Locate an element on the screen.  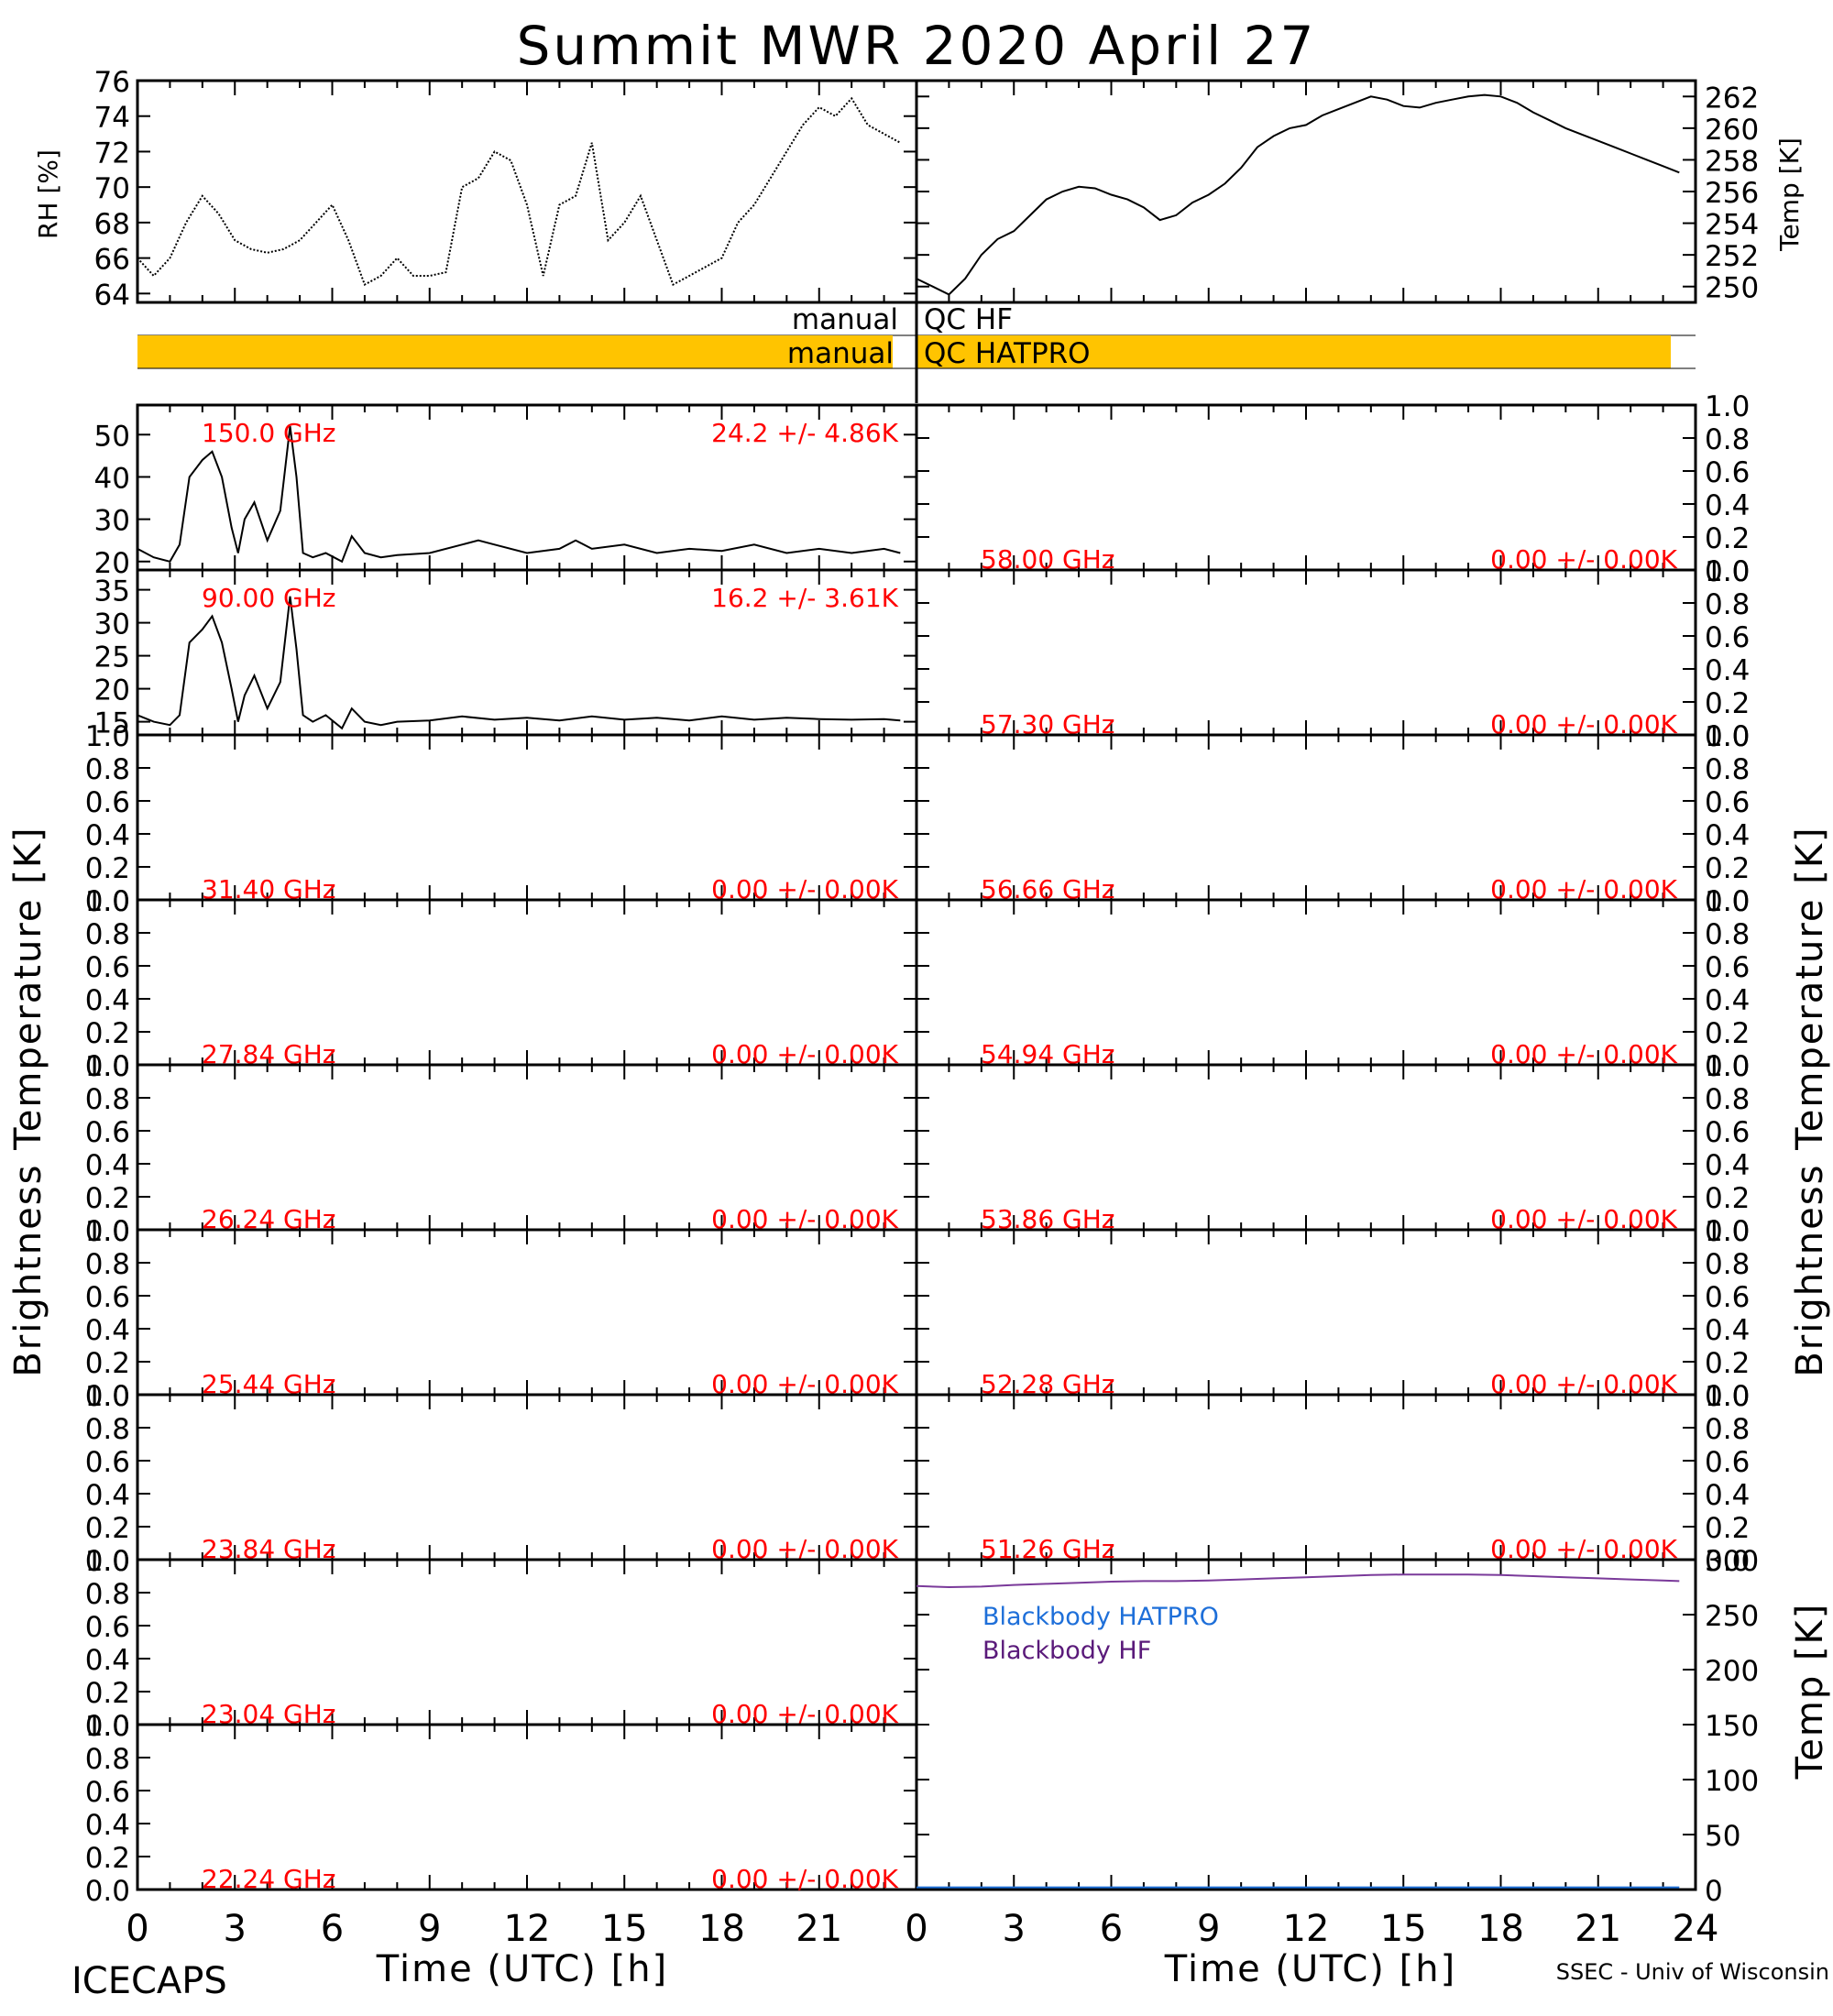
panel-frame-temp is located at coordinates (1306, 191).